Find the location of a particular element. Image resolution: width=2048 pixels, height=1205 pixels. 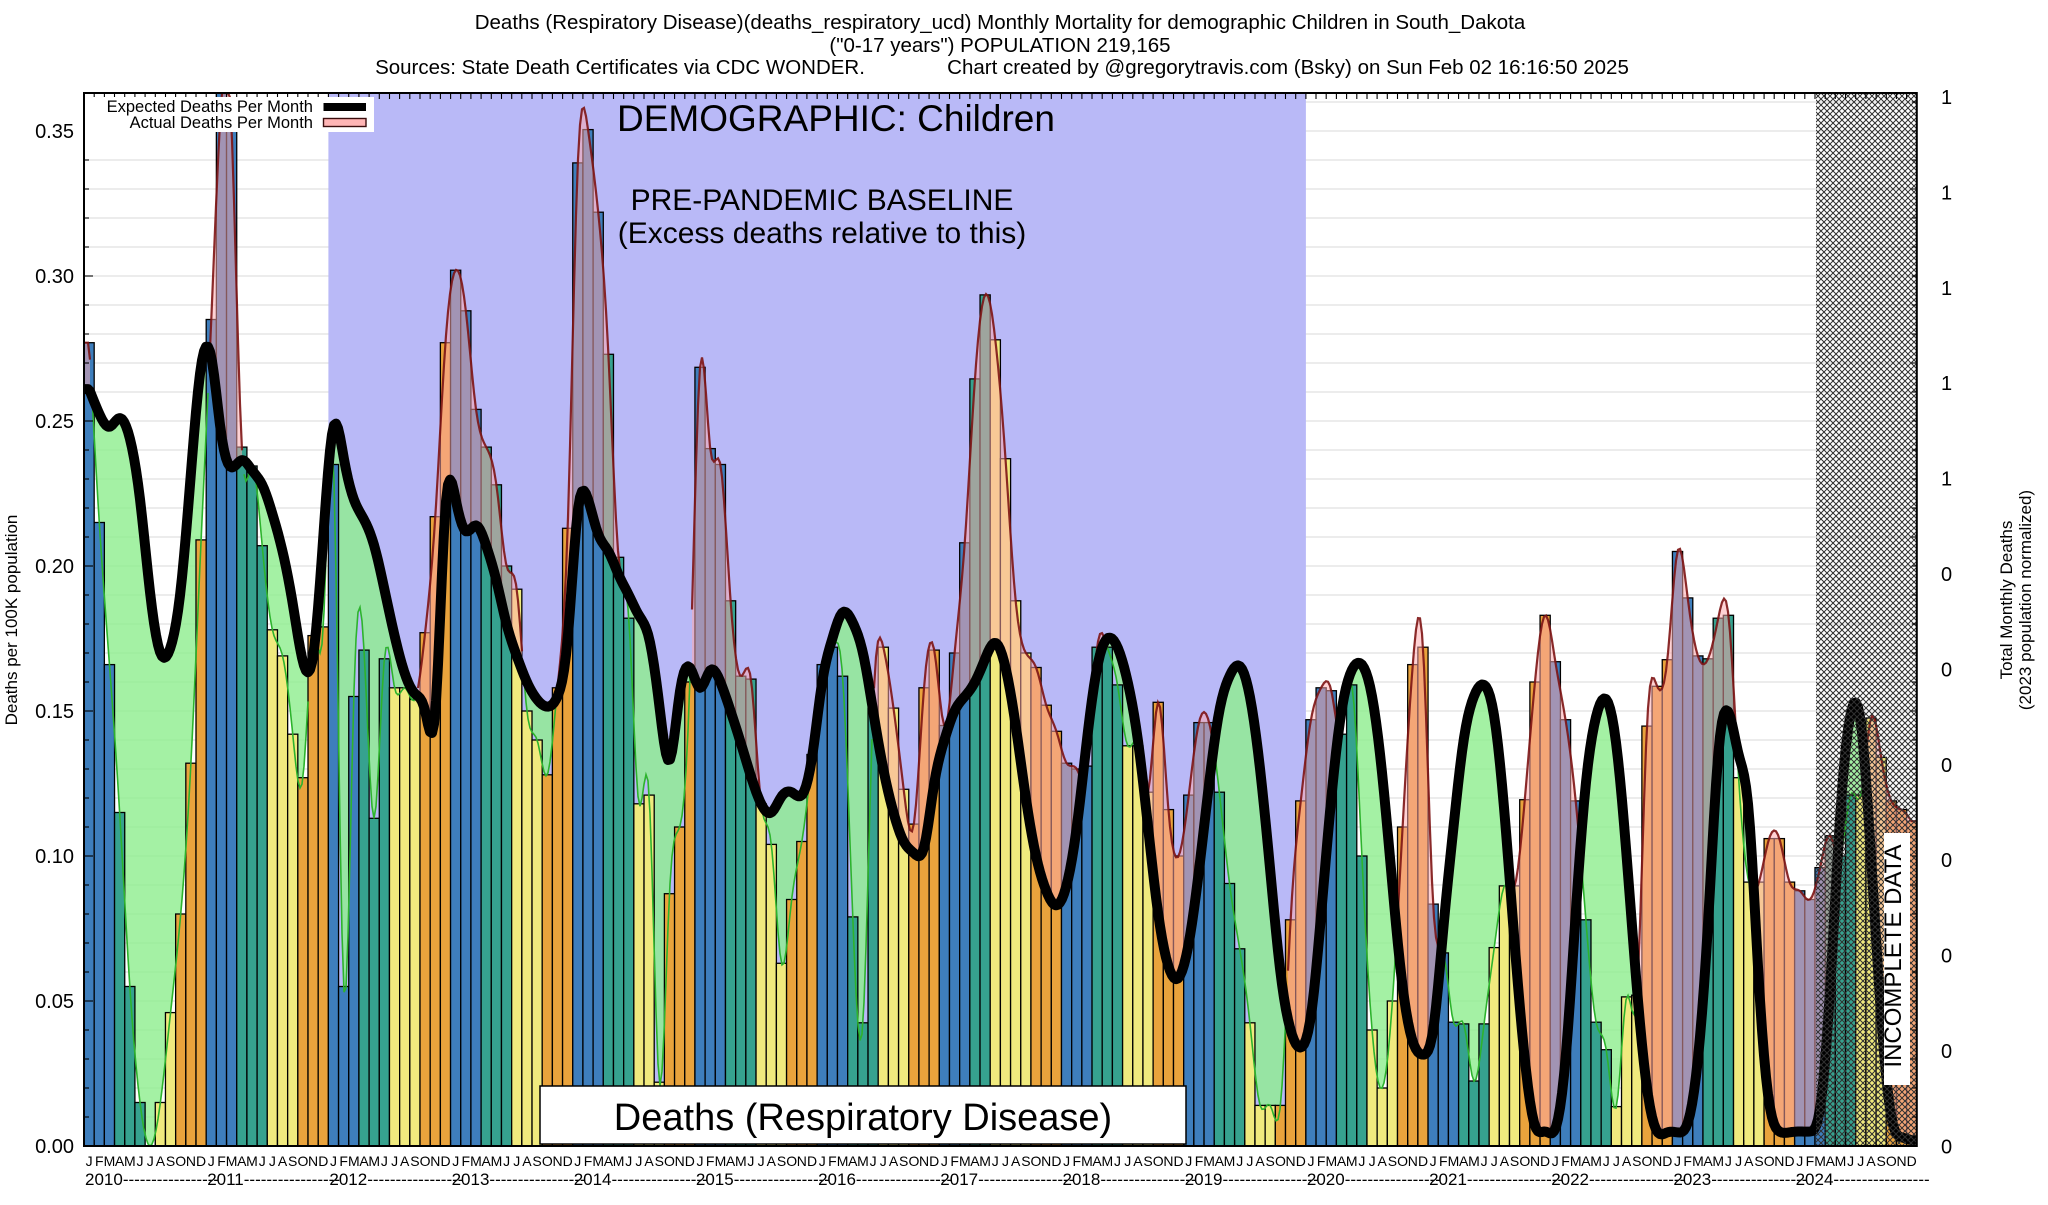

svg-text: DEMOGRAPHIC: Children is located at coordinates (836, 118).